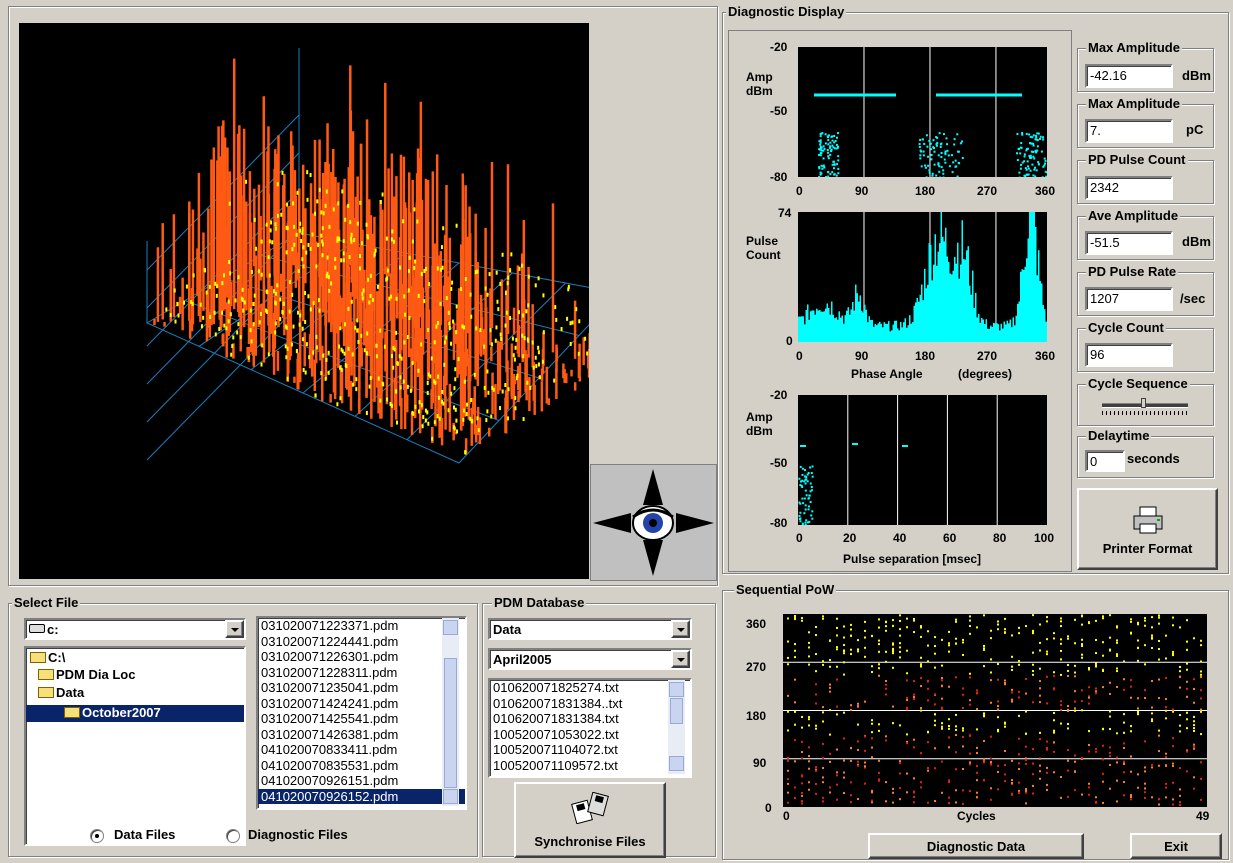 The image size is (1233, 863). Describe the element at coordinates (1129, 188) in the screenshot. I see `pulse-count-field: 2342` at that location.